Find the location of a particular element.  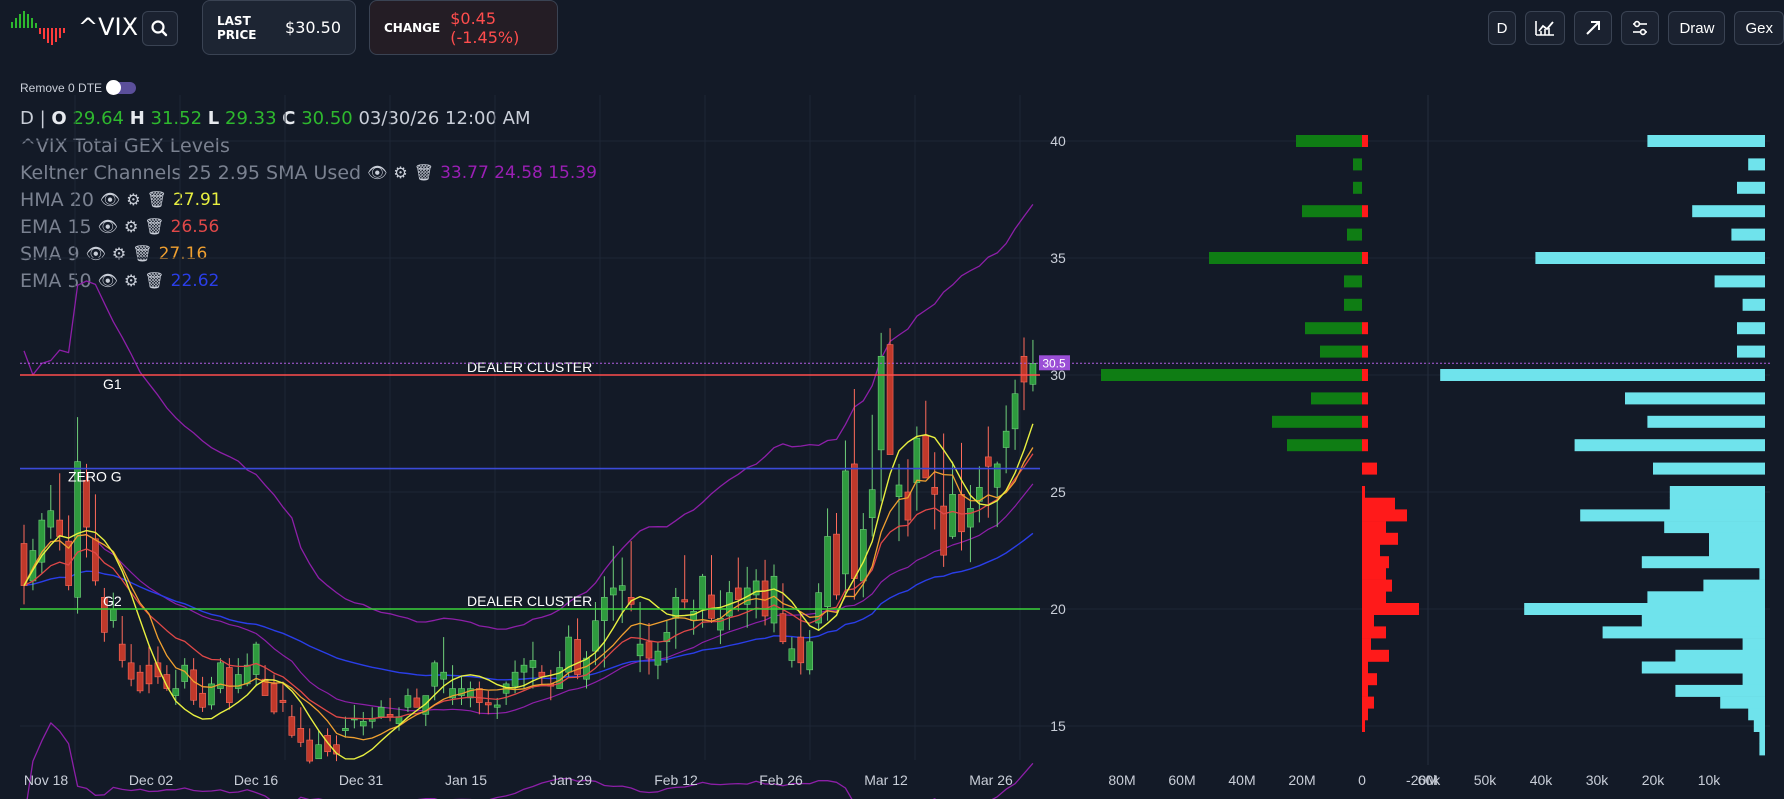

remove-0dte-toggle is located at coordinates (121, 87).